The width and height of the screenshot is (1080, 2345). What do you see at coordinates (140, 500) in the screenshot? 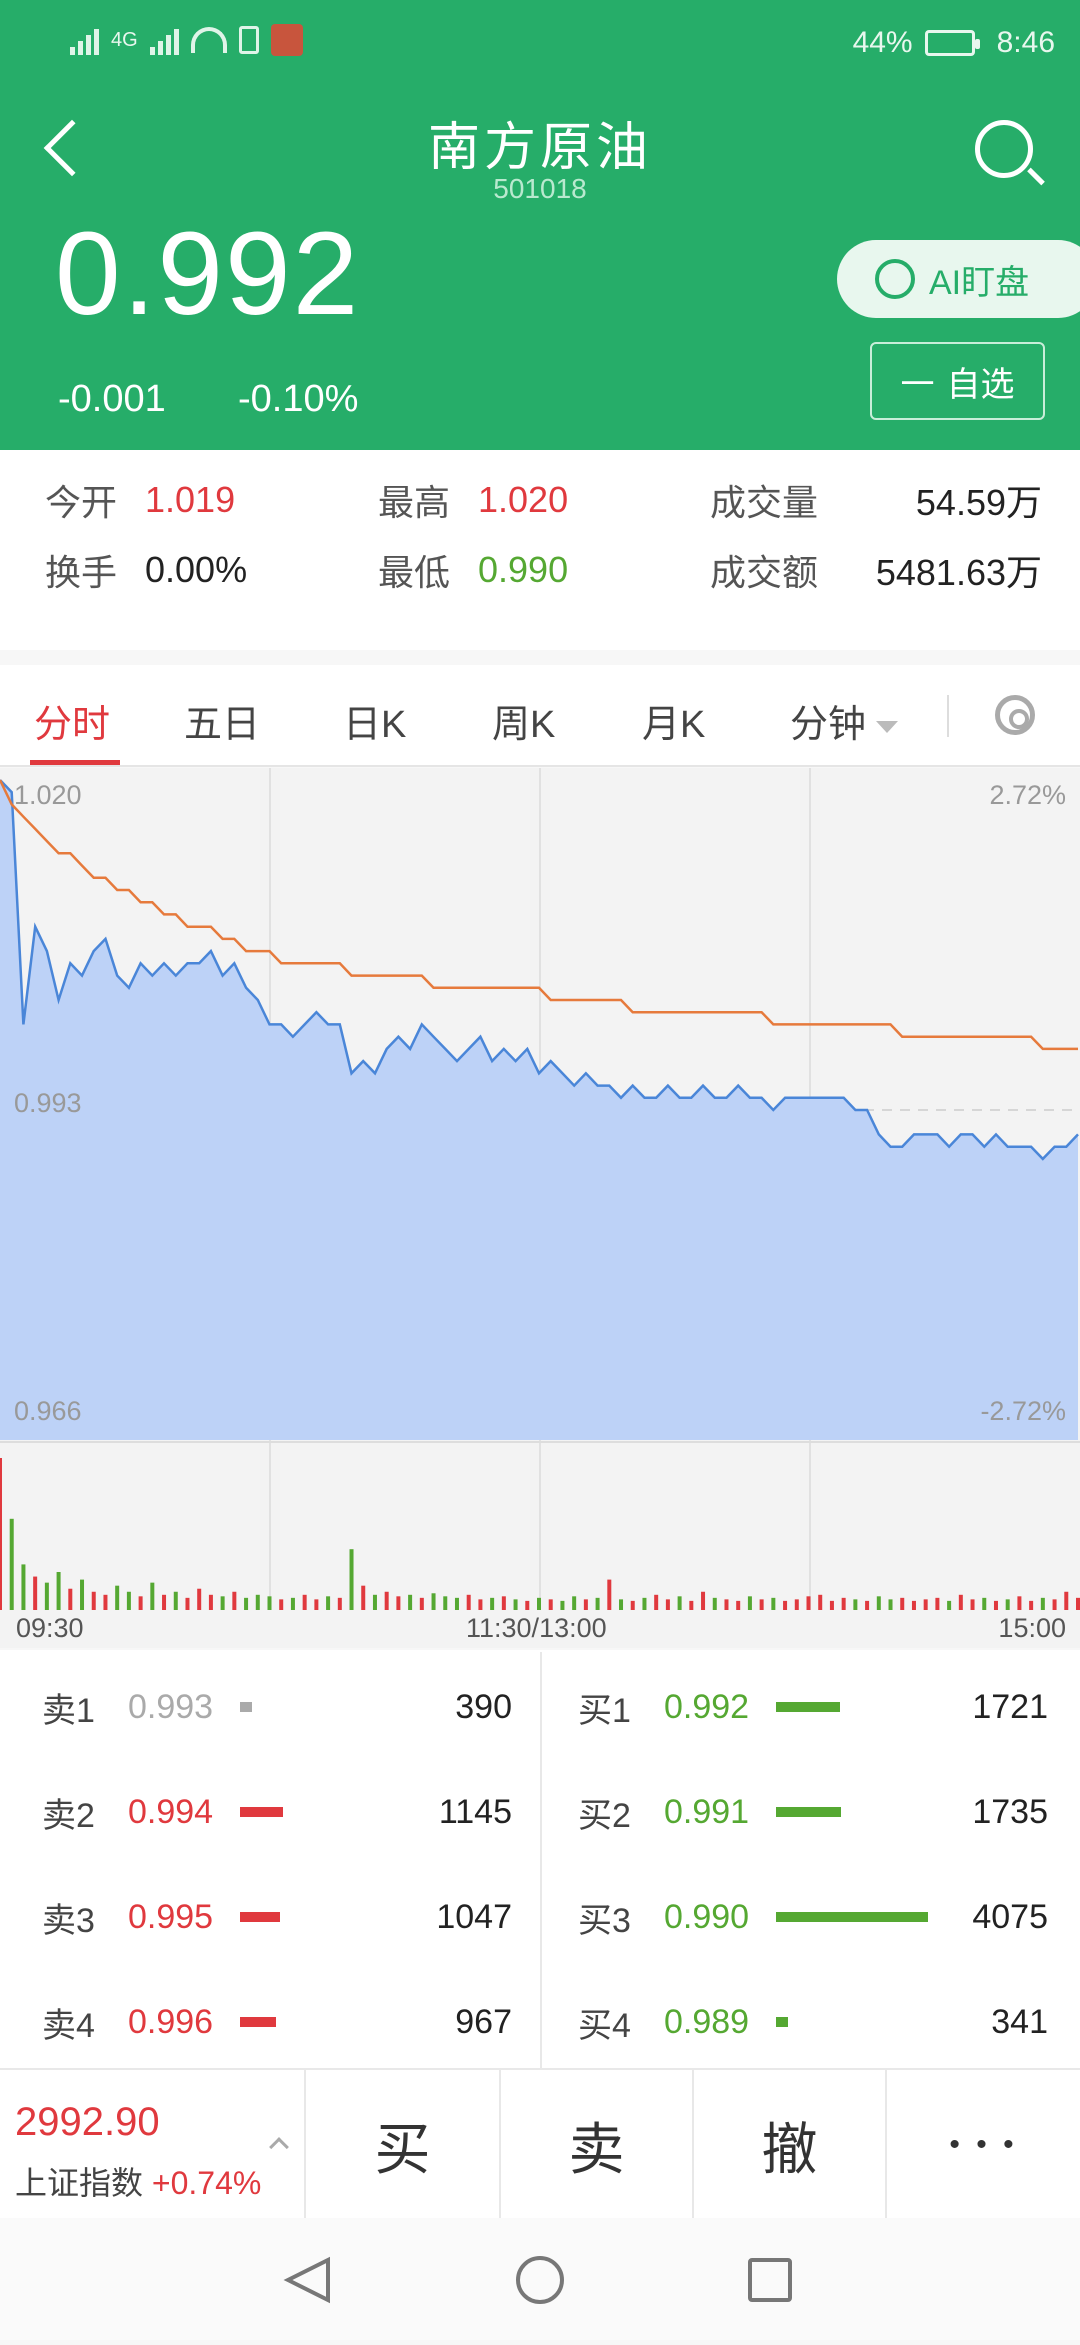
I see `quote-open: 今开 1.019` at bounding box center [140, 500].